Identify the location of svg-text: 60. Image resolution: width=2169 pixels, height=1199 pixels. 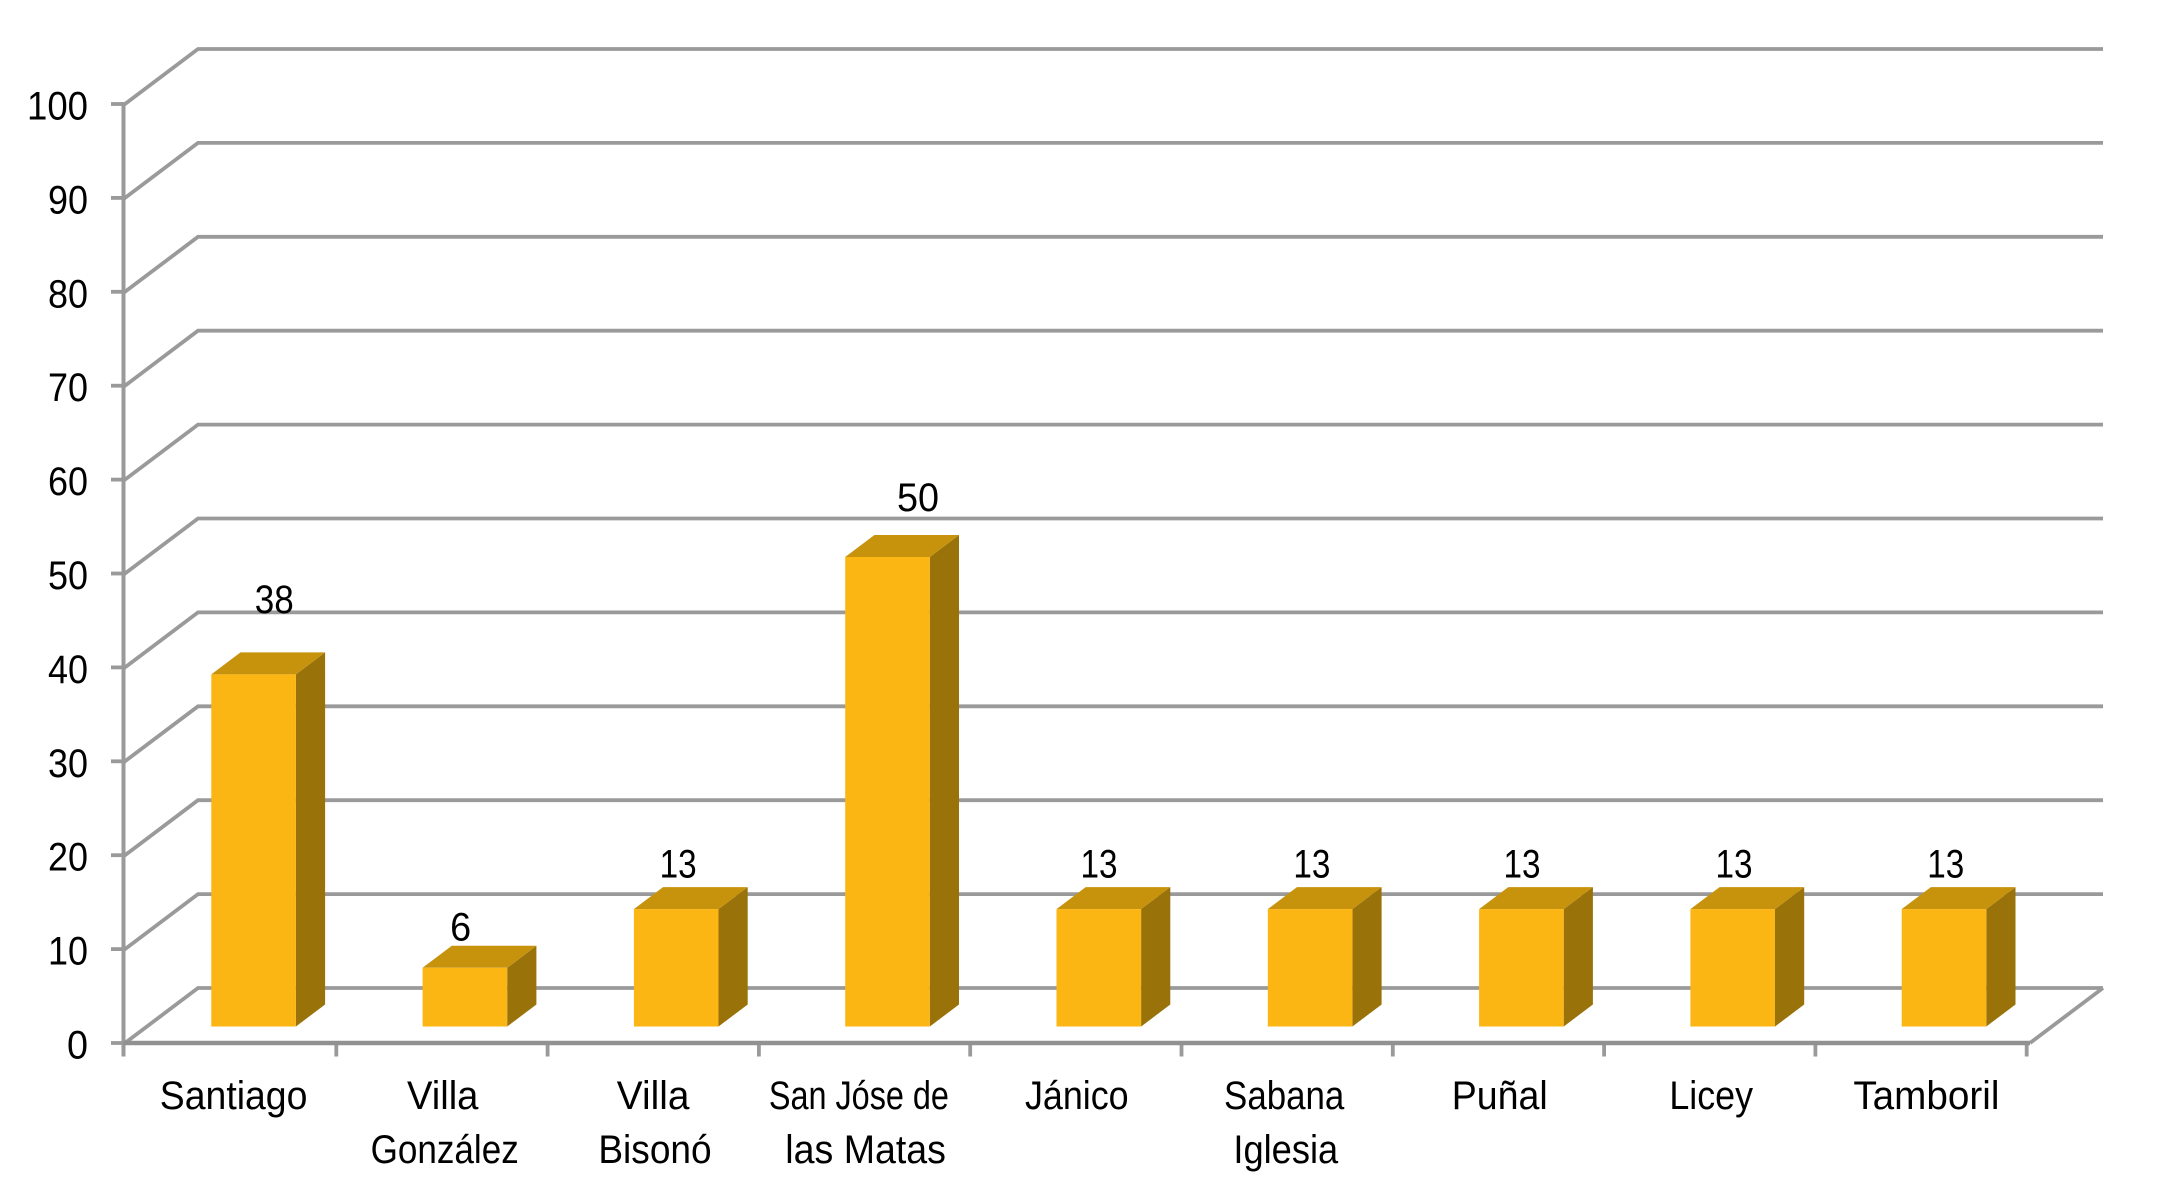
(68, 482).